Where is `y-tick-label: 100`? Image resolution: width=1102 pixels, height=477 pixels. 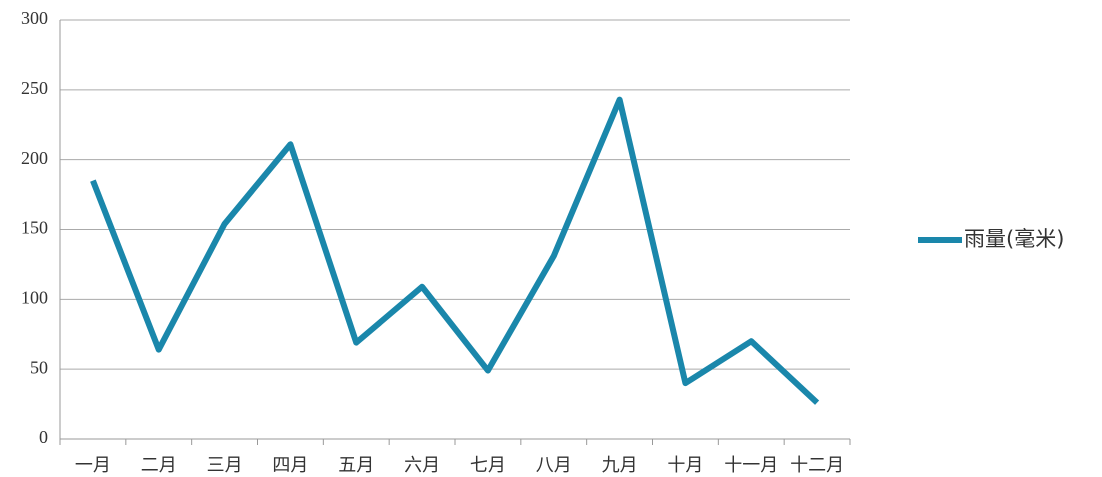
y-tick-label: 100 is located at coordinates (34, 297).